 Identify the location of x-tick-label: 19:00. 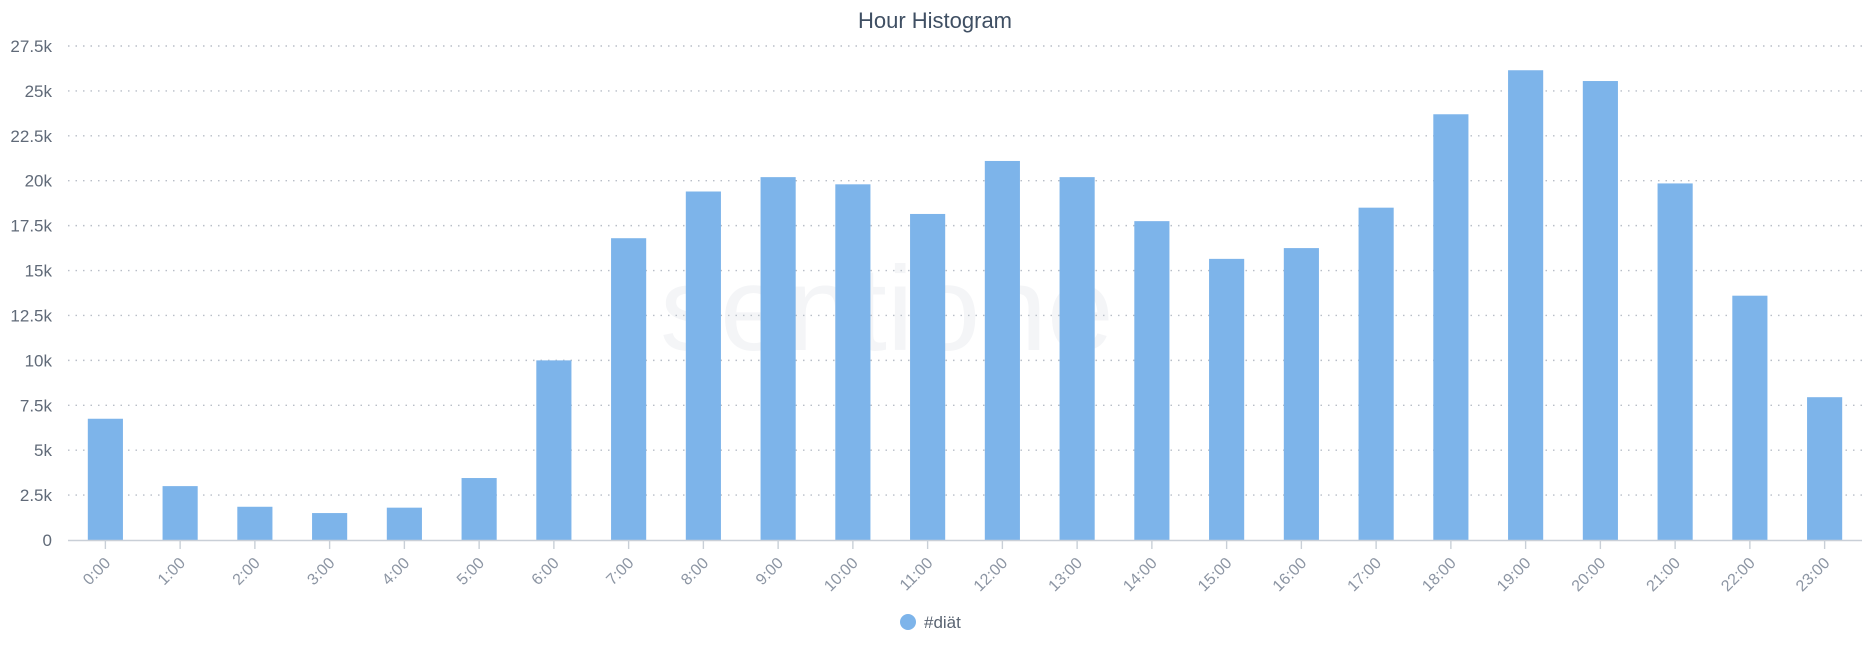
(1514, 575).